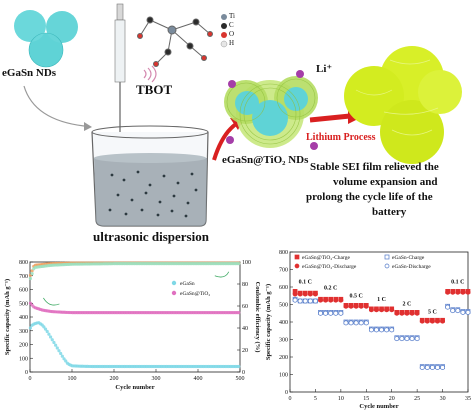 This screenshot has width=474, height=410. Describe the element at coordinates (245, 351) in the screenshot. I see `y2-tick-label: 20` at that location.